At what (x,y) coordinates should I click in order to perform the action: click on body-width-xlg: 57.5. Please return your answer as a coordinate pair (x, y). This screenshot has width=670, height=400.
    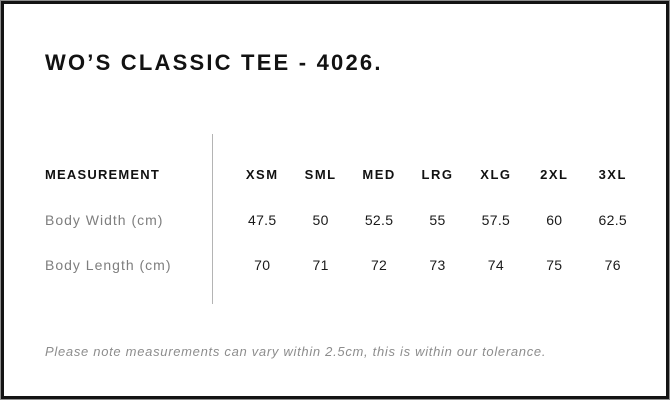
    Looking at the image, I should click on (496, 219).